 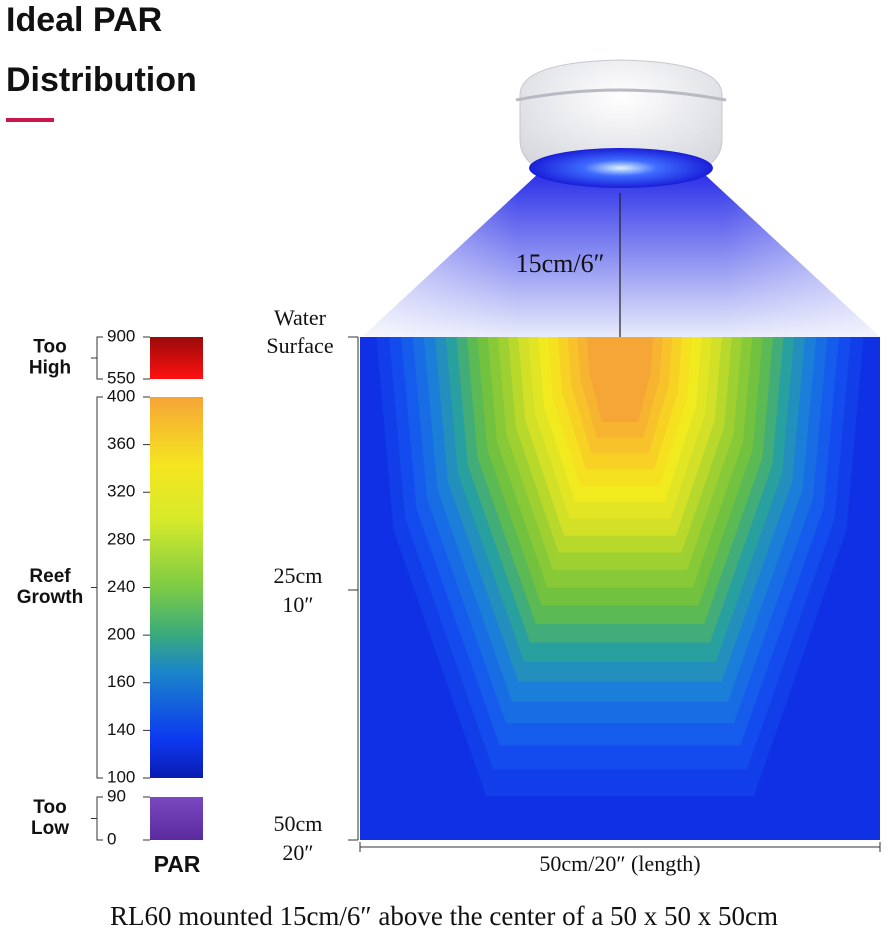 I want to click on legend-group-label: Reef, so click(x=50, y=576).